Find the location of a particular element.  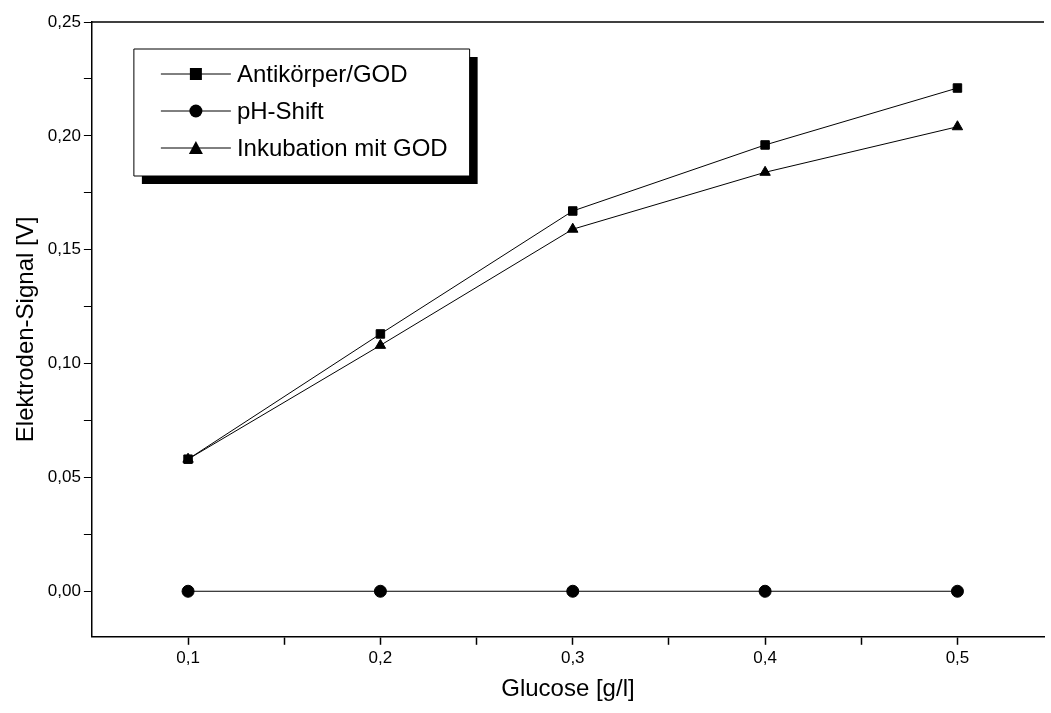

y-tick-label: 0,15 is located at coordinates (64, 249).